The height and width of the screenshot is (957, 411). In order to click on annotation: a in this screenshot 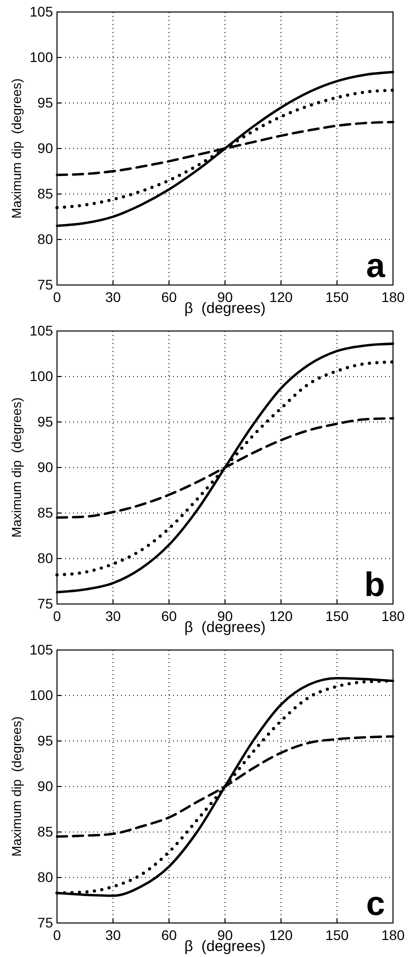, I will do `click(376, 266)`.